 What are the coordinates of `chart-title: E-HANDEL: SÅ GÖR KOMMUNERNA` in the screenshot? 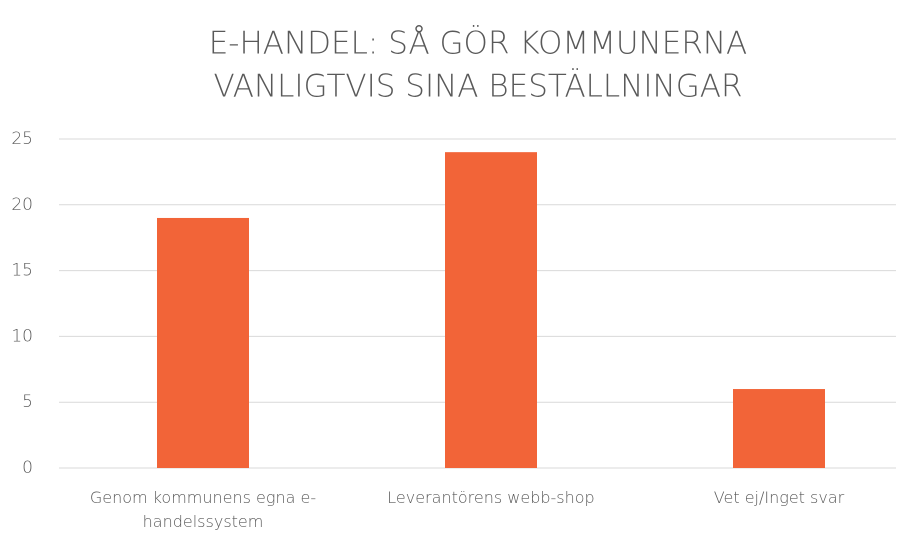 It's located at (478, 43).